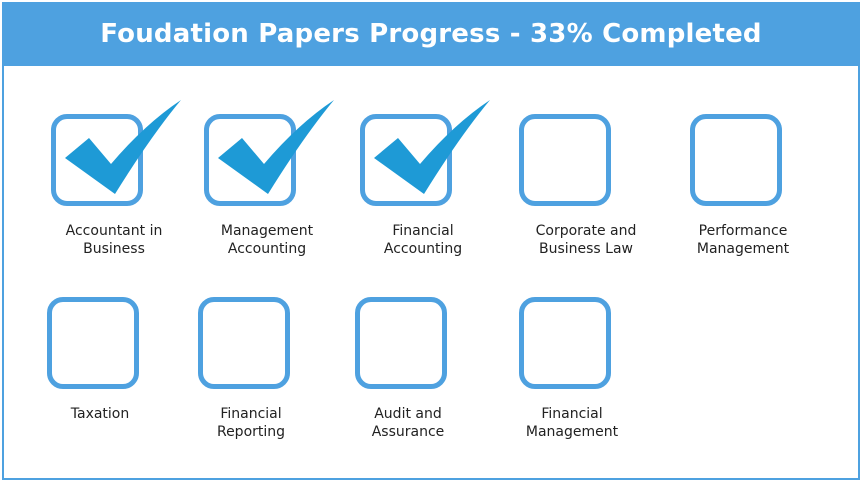  Describe the element at coordinates (743, 240) in the screenshot. I see `paper-label: Performance Management` at that location.